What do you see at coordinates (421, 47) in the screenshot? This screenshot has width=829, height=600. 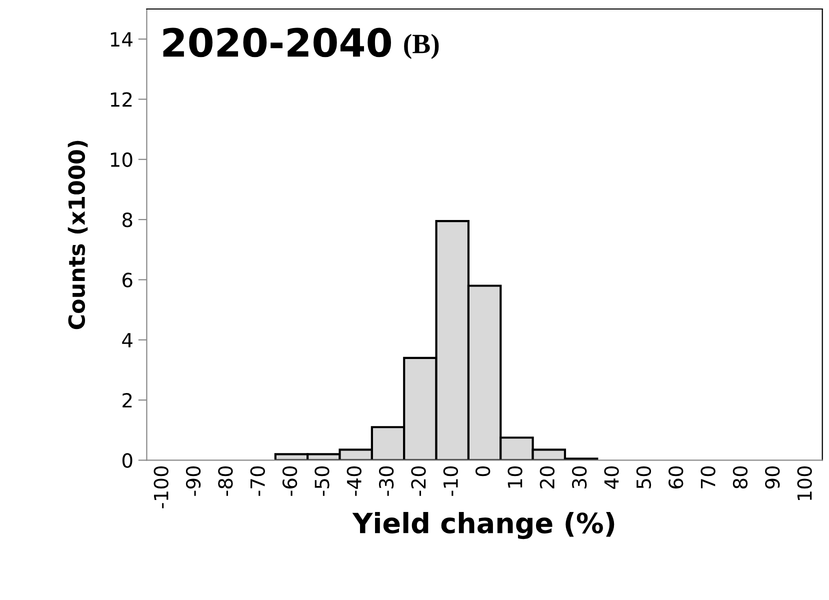 I see `text: (B)` at bounding box center [421, 47].